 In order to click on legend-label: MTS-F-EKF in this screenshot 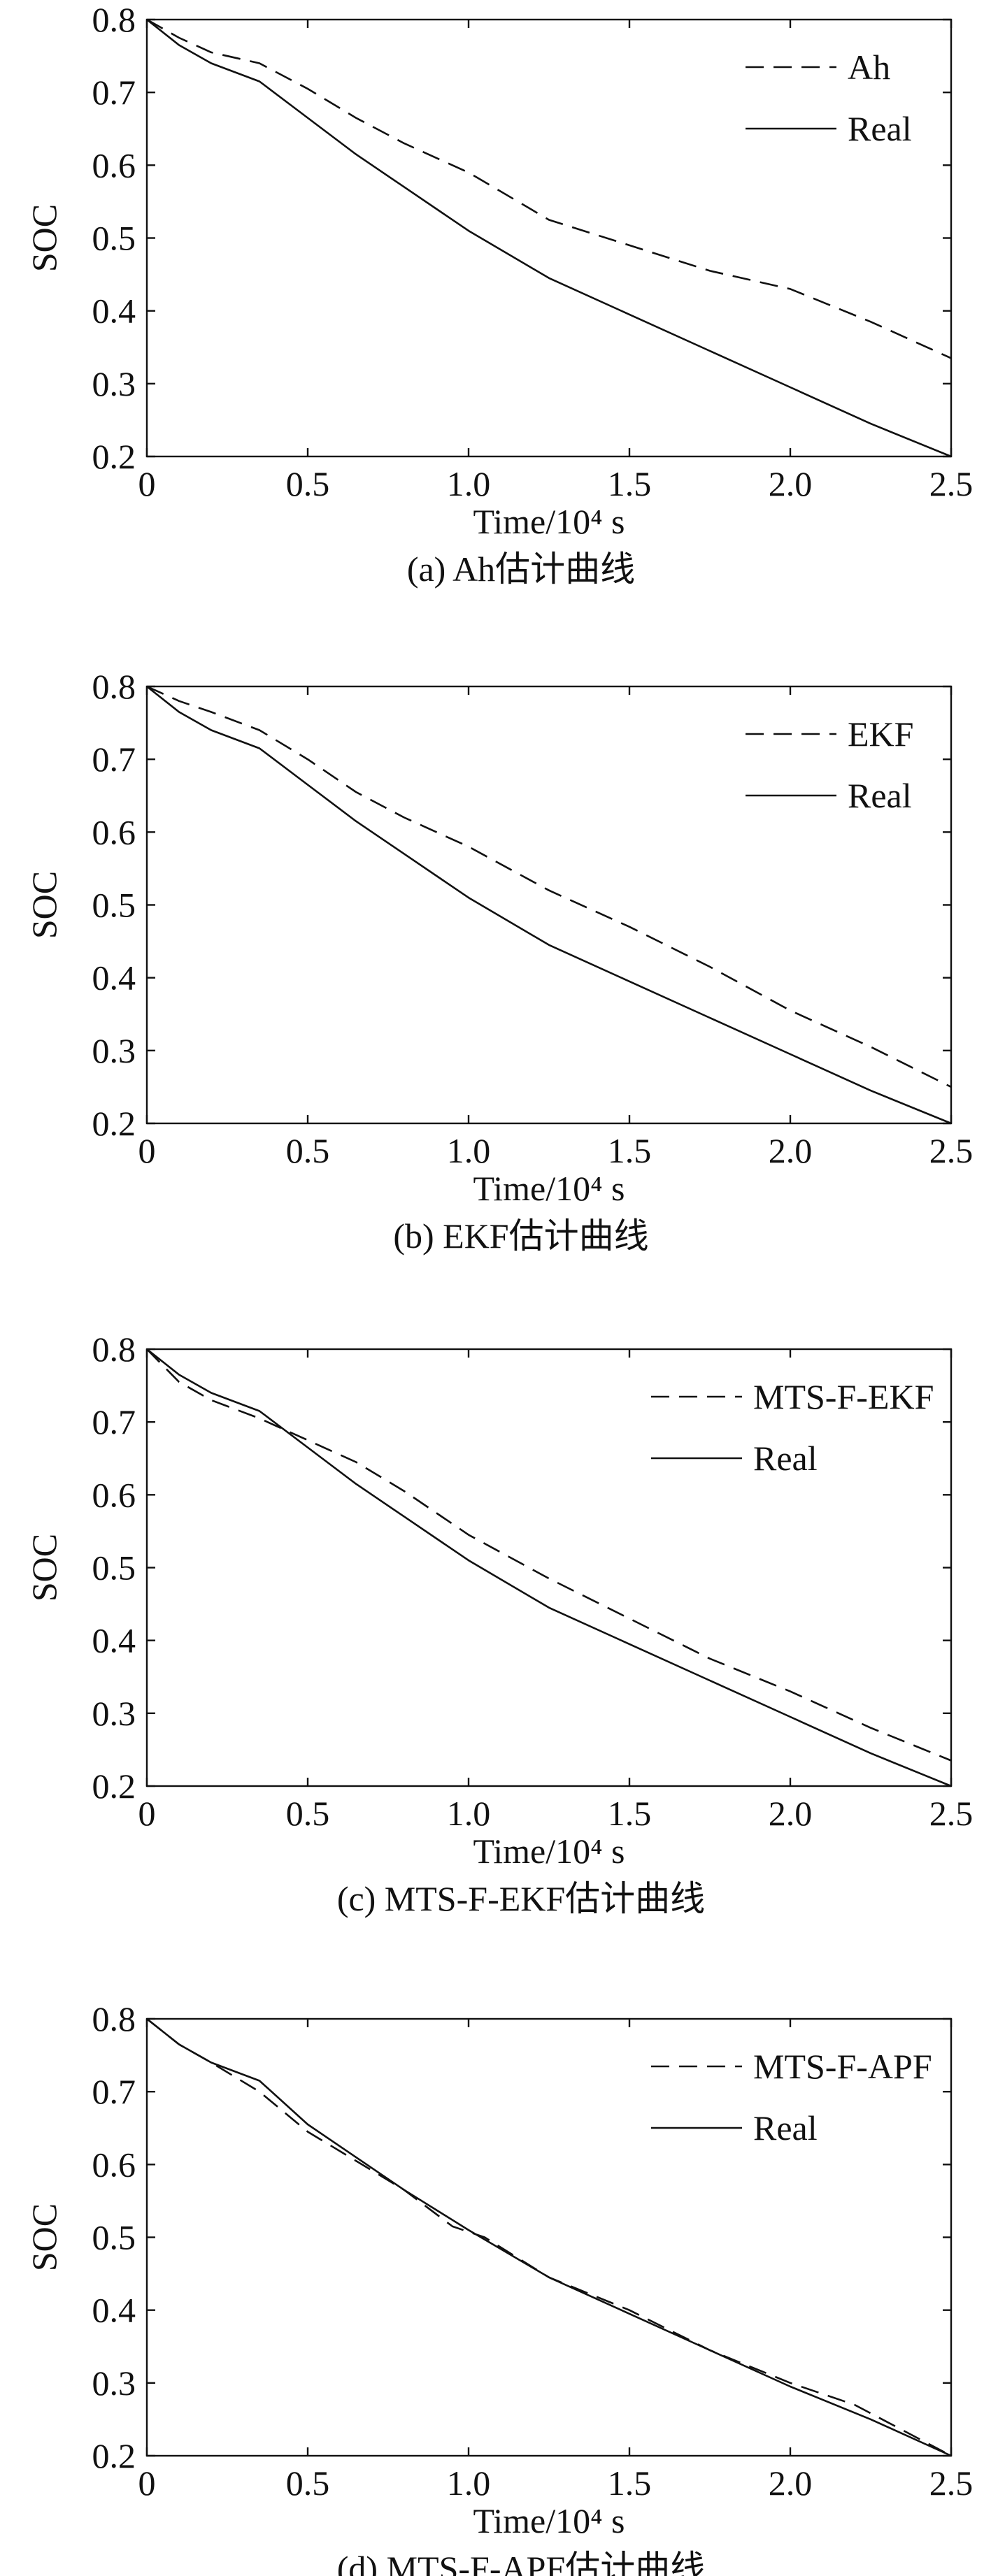, I will do `click(843, 1396)`.